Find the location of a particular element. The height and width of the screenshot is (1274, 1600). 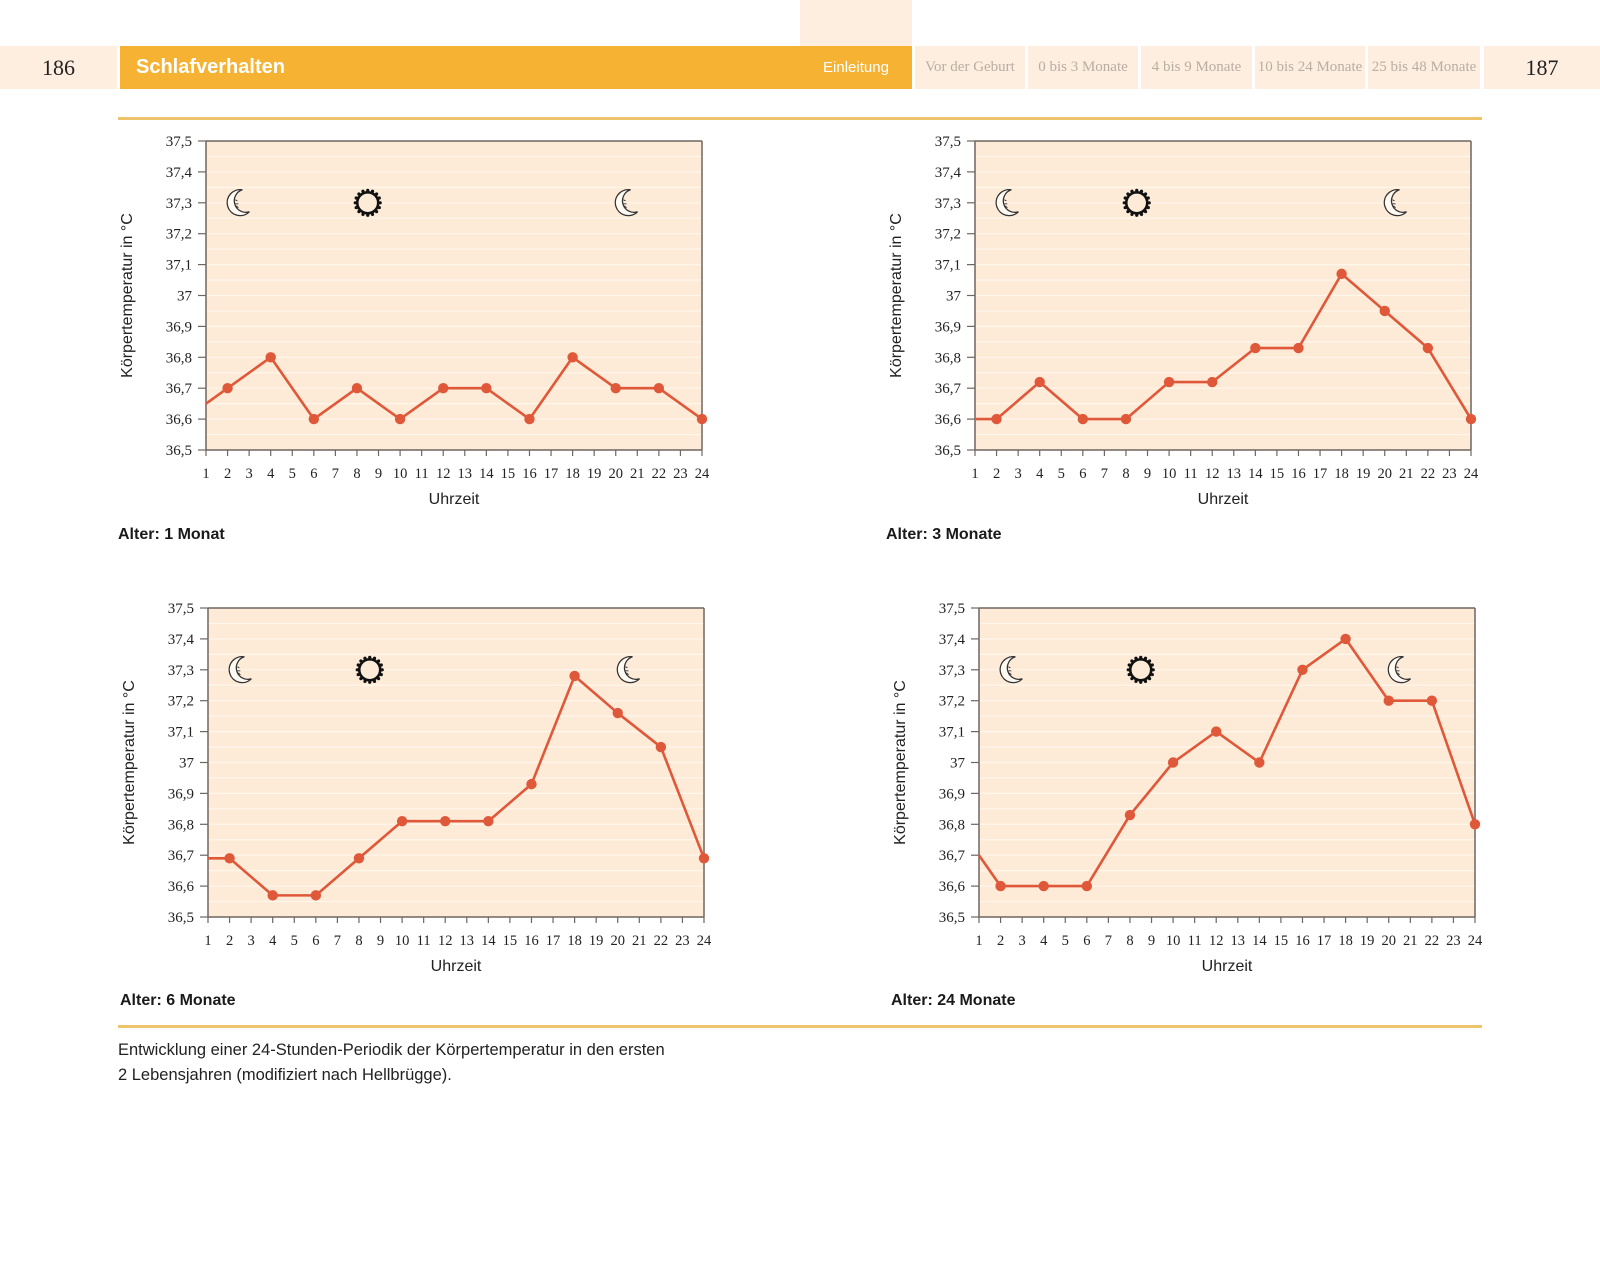

y-tick-label: 37,5 is located at coordinates (952, 609).